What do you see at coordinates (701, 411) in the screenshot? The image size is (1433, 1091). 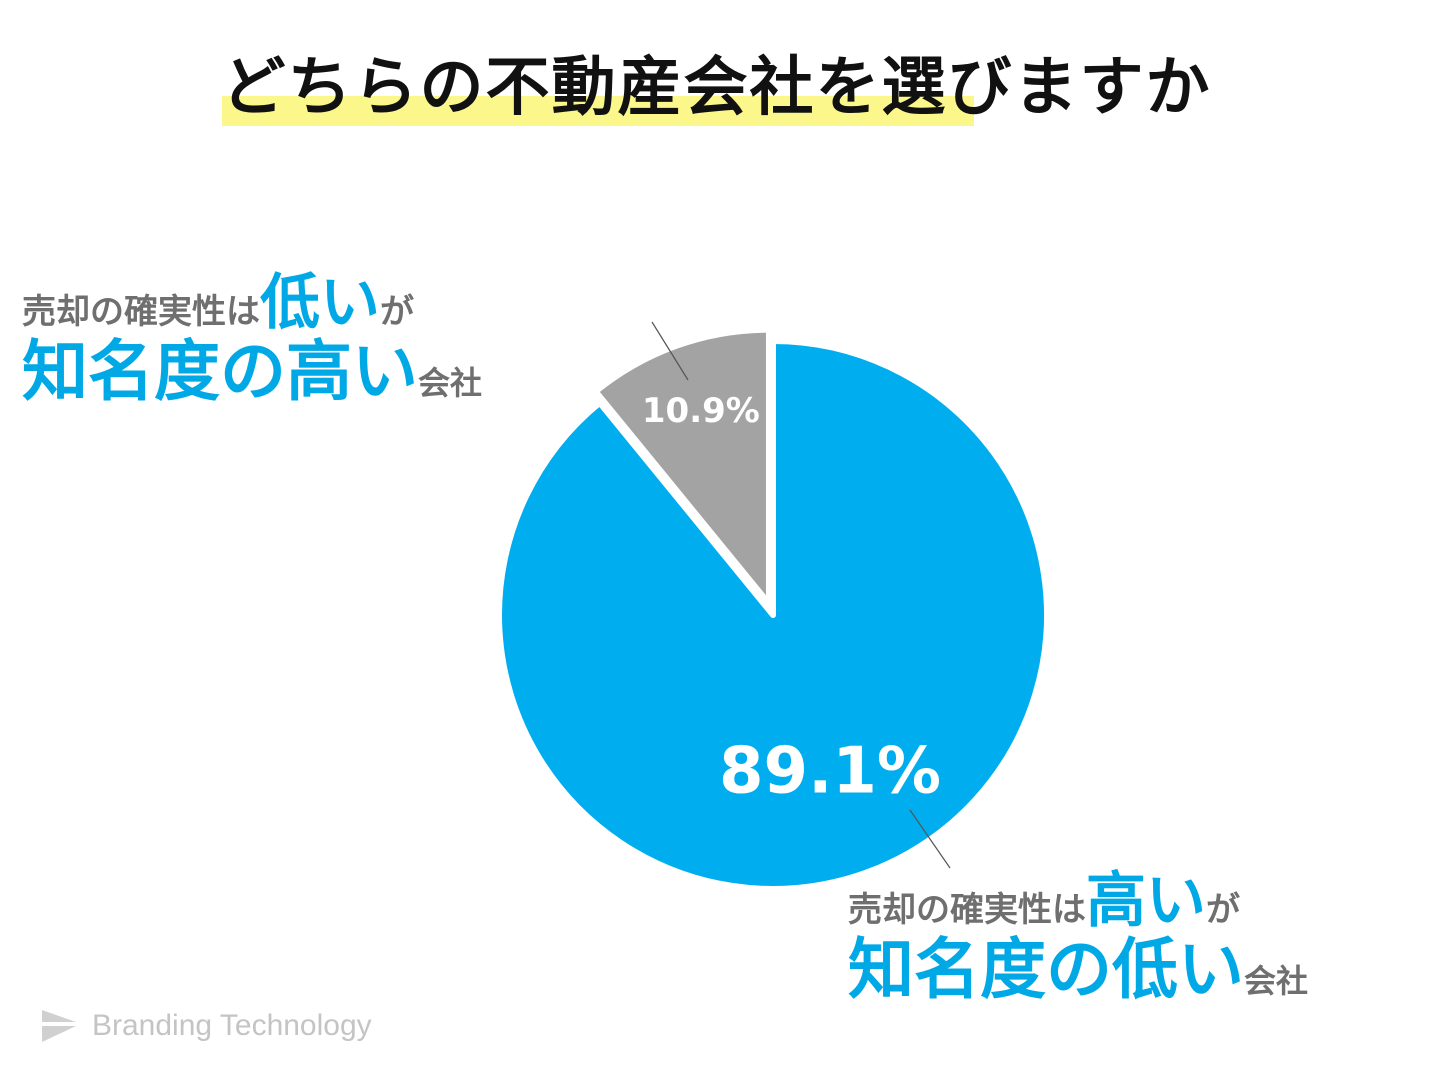 I see `data-label-minor: 10.9%` at bounding box center [701, 411].